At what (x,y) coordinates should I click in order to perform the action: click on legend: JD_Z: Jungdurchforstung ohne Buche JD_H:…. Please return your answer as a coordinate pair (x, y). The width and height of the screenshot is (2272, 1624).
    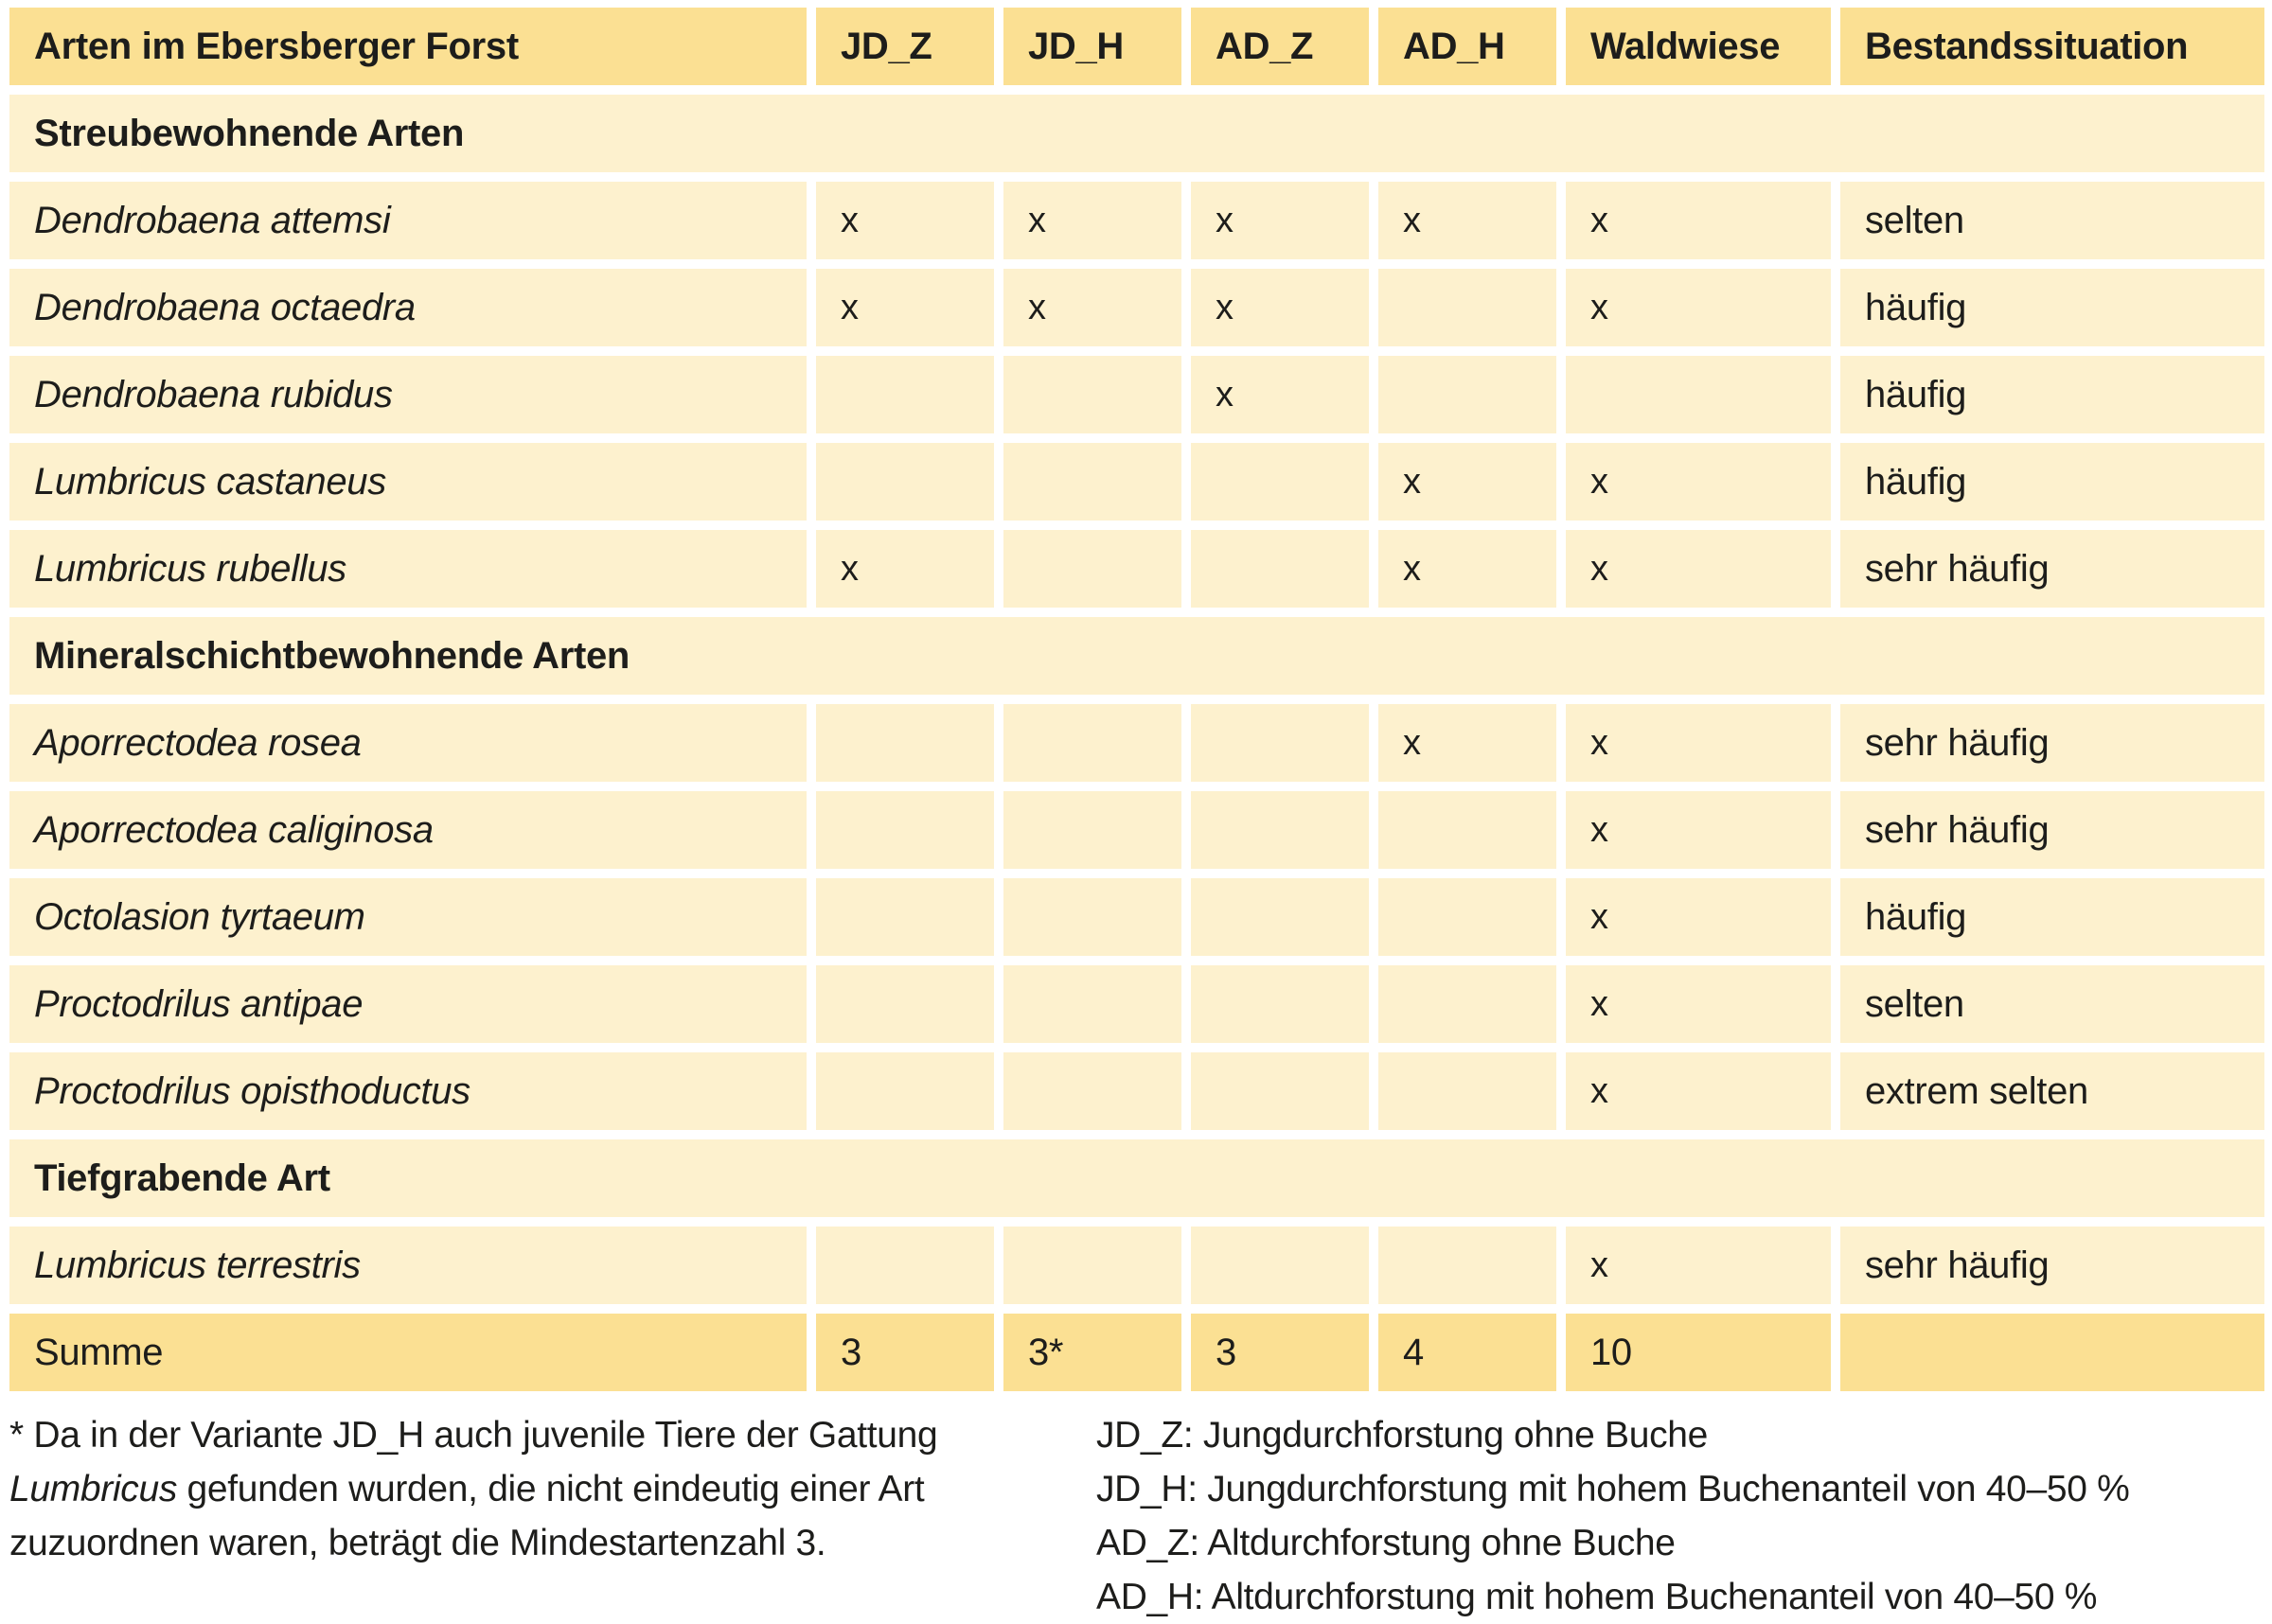
    Looking at the image, I should click on (1683, 1516).